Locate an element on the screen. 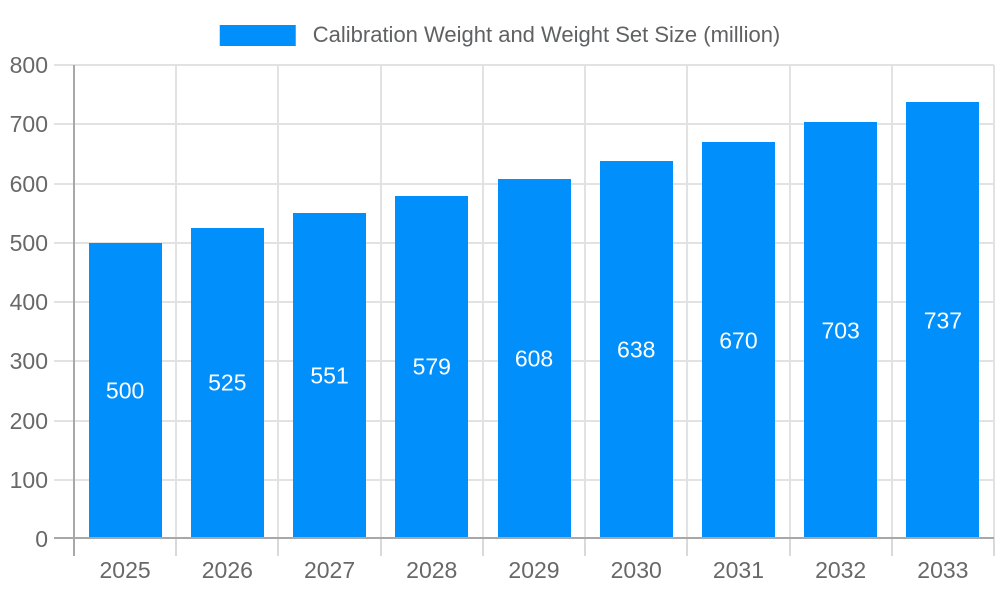  bar: 737 is located at coordinates (943, 320).